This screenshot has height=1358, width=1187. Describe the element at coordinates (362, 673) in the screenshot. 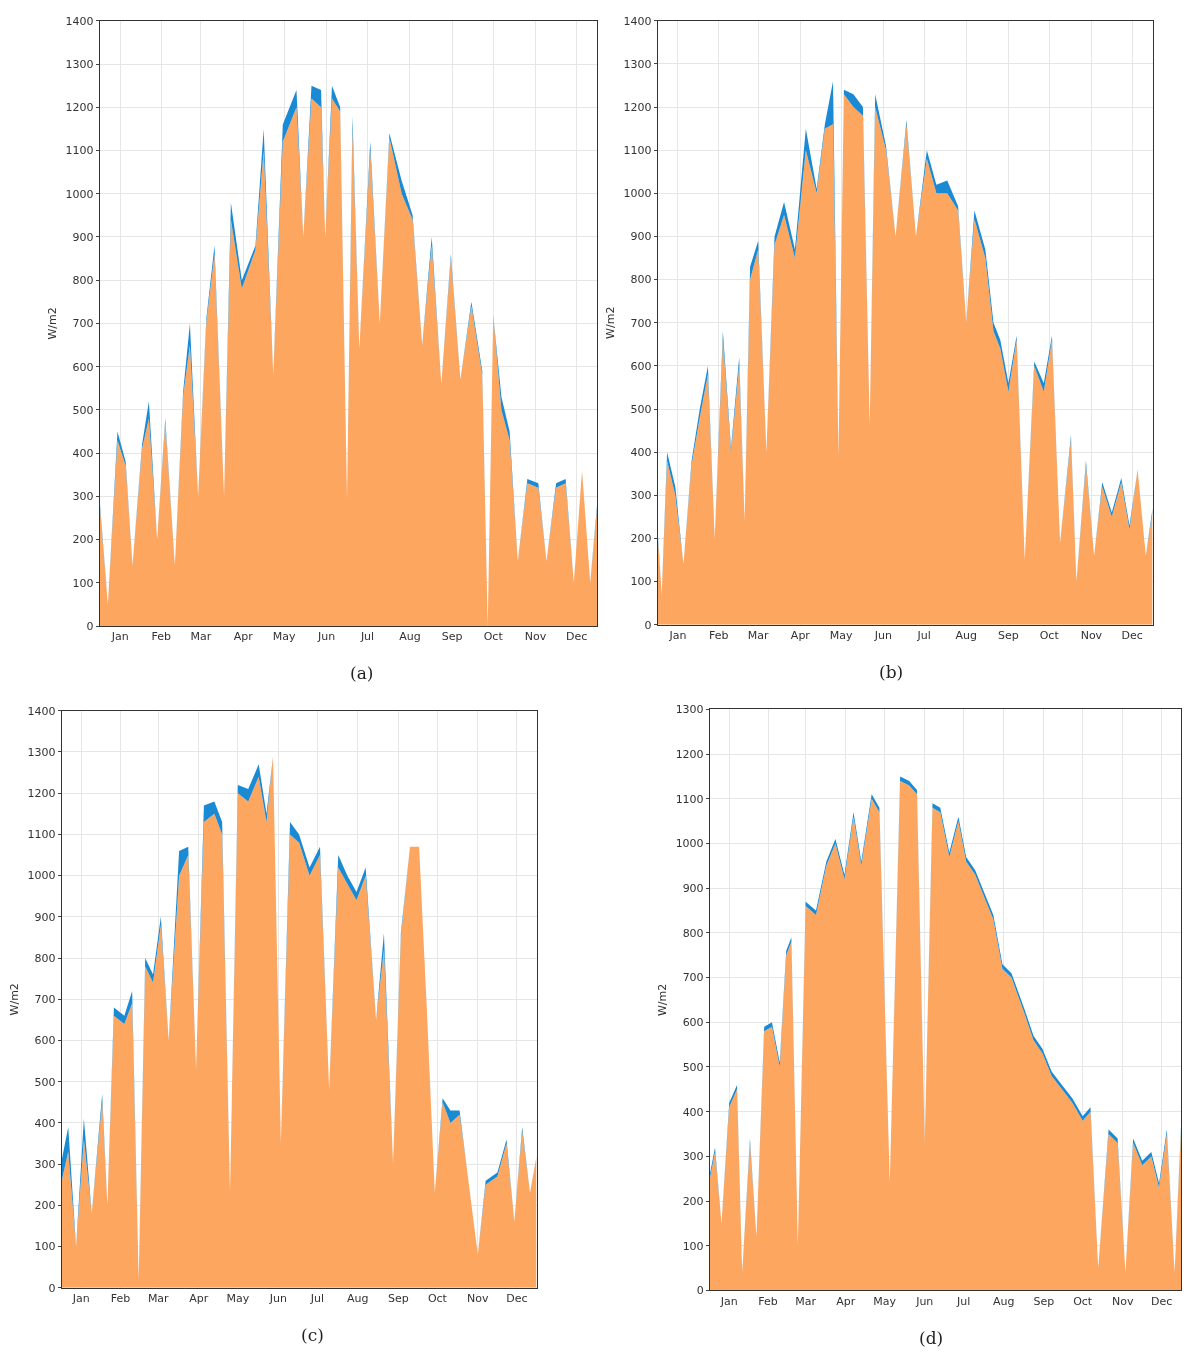

I see `text: (a)` at that location.